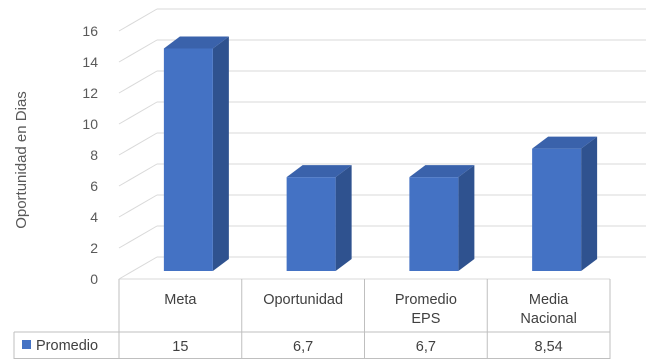 The height and width of the screenshot is (359, 648). What do you see at coordinates (90, 124) in the screenshot?
I see `y-tick-label: 10` at bounding box center [90, 124].